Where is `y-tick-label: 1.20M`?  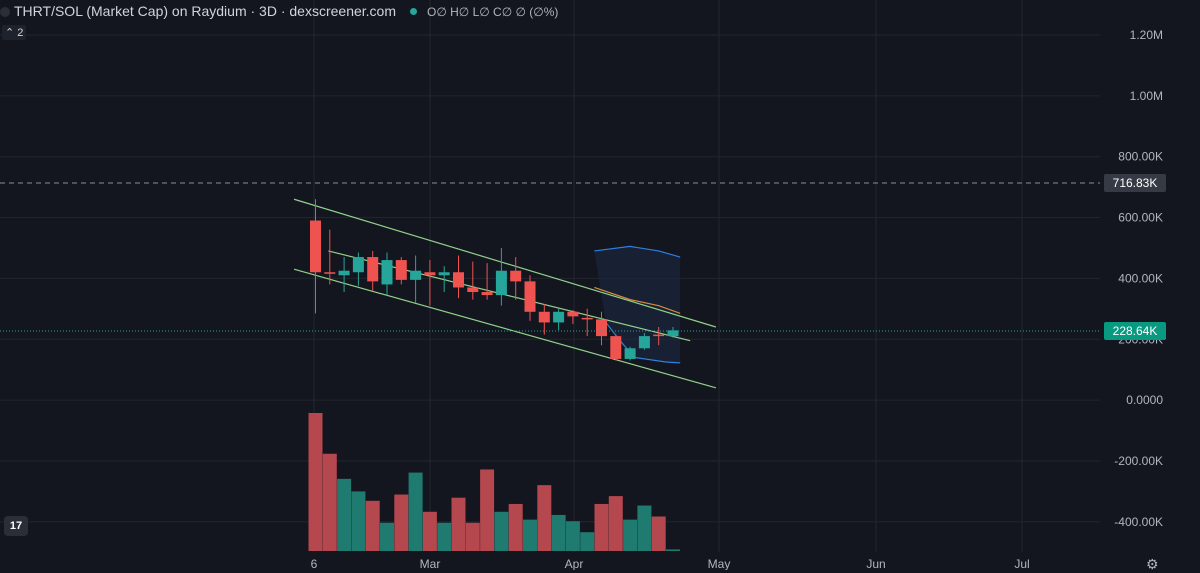 y-tick-label: 1.20M is located at coordinates (1146, 35).